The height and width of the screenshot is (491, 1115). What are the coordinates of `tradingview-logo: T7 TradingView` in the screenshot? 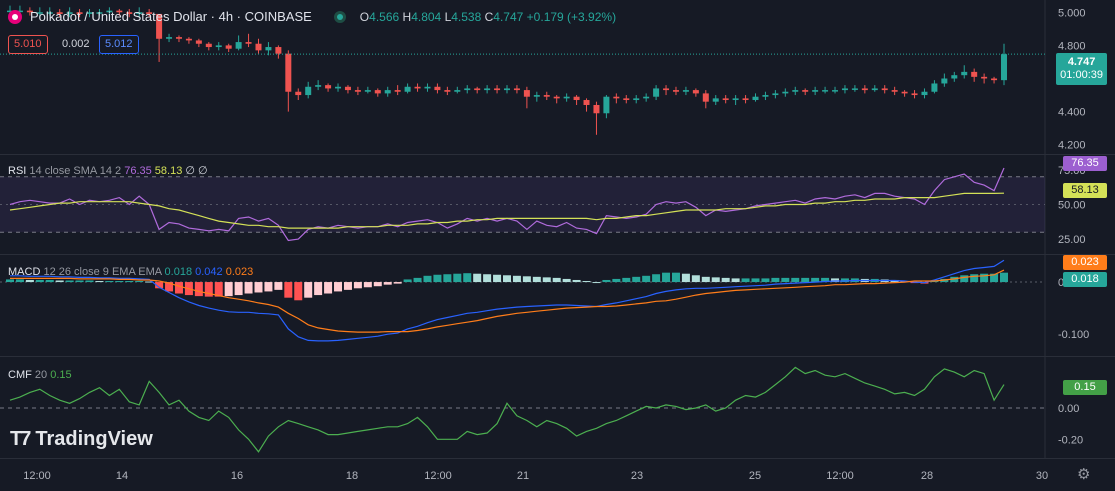 It's located at (81, 439).